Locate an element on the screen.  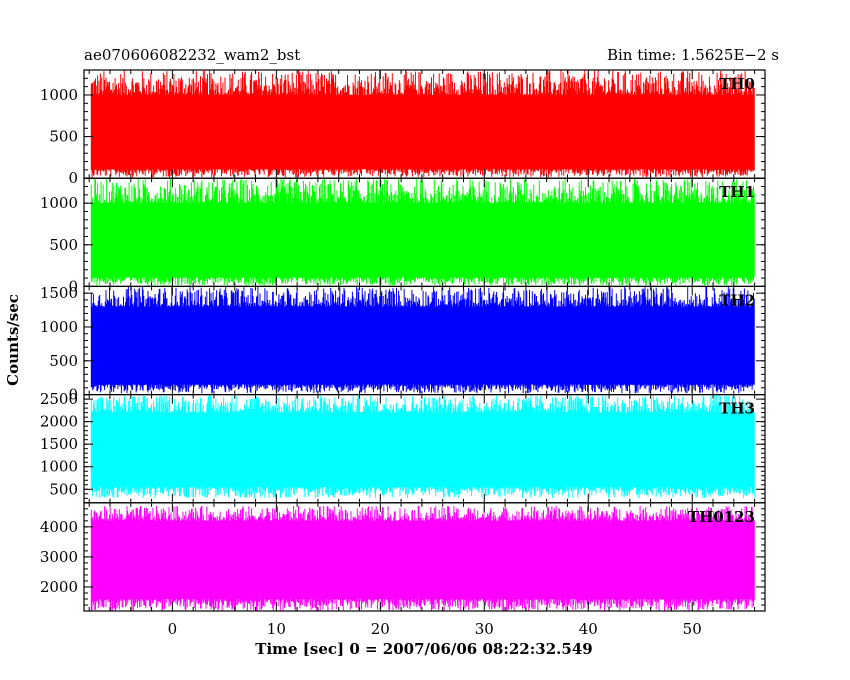
series-th3 is located at coordinates (422, 446).